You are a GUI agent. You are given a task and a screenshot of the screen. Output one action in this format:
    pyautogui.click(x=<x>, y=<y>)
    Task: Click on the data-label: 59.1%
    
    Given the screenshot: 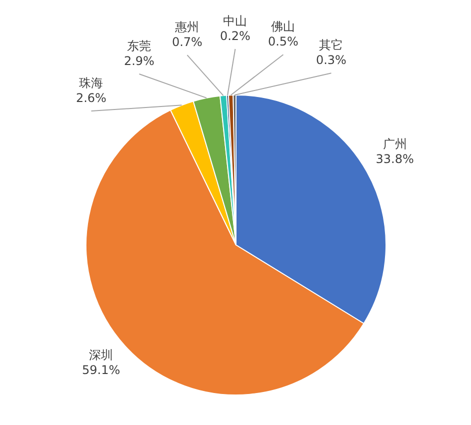 What is the action you would take?
    pyautogui.click(x=101, y=370)
    